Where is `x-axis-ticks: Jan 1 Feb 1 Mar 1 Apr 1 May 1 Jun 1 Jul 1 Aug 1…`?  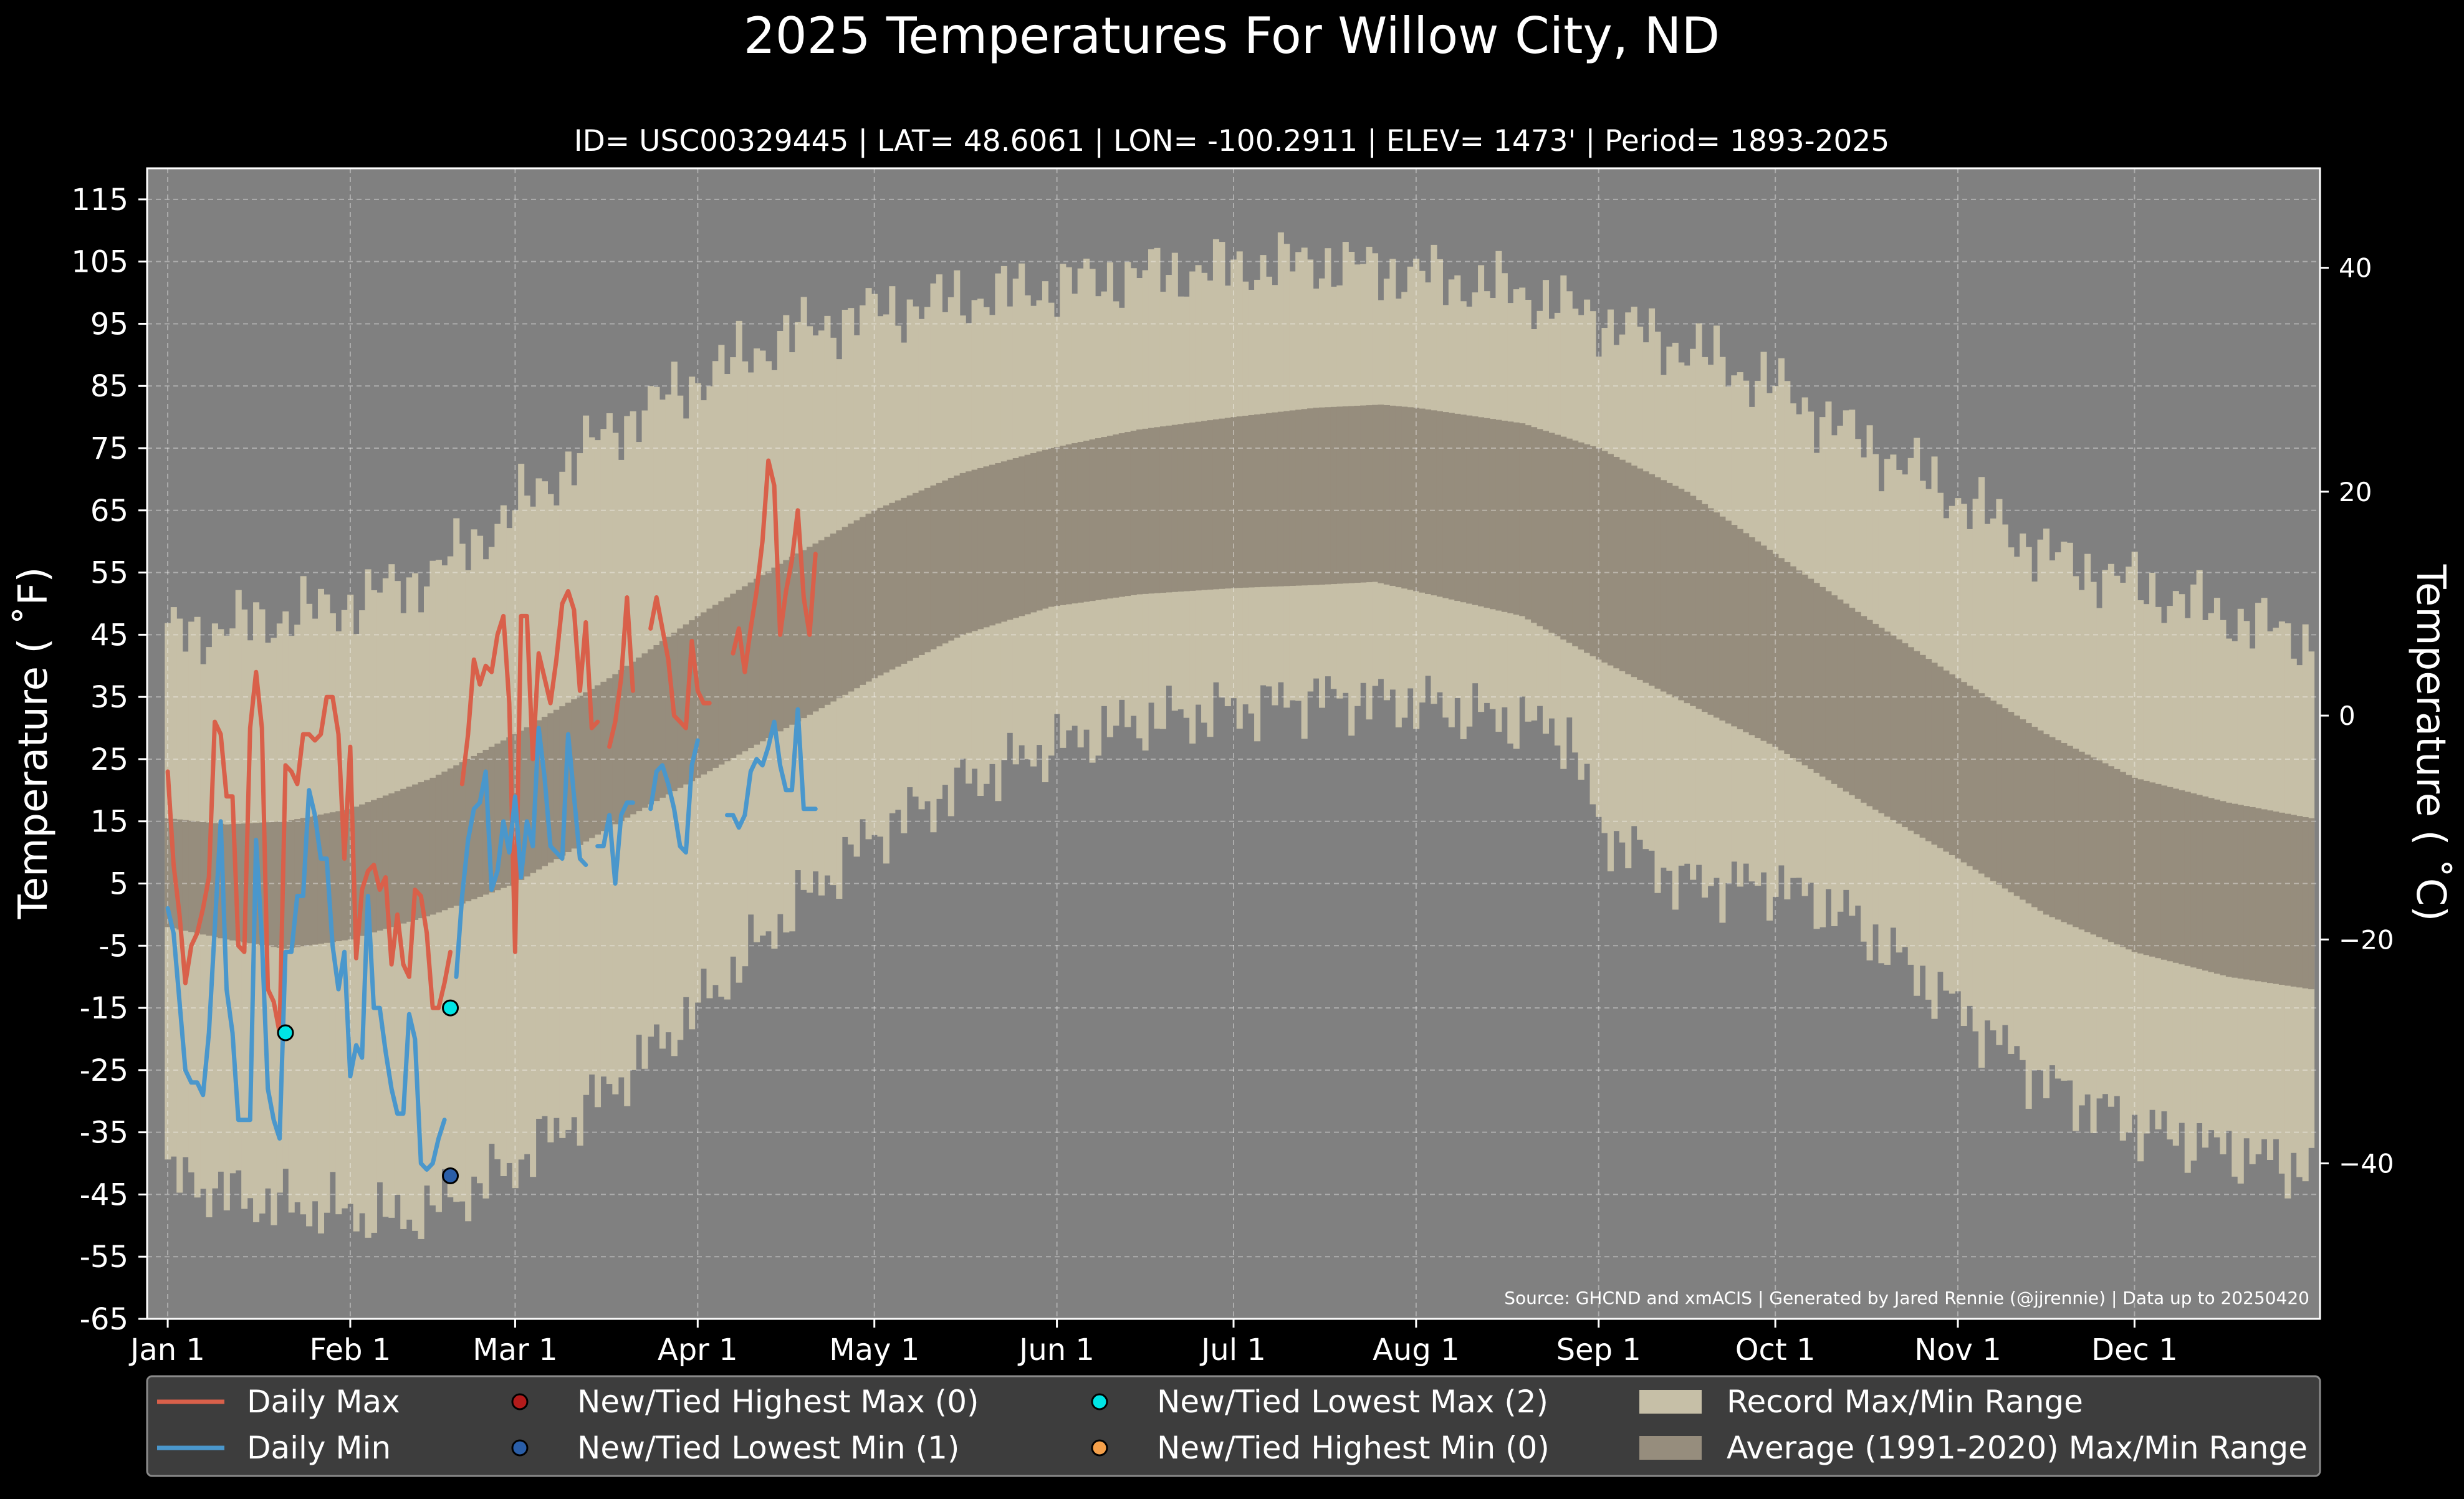 x-axis-ticks: Jan 1 Feb 1 Mar 1 Apr 1 May 1 Jun 1 Jul 1 Aug 1… is located at coordinates (1153, 1343).